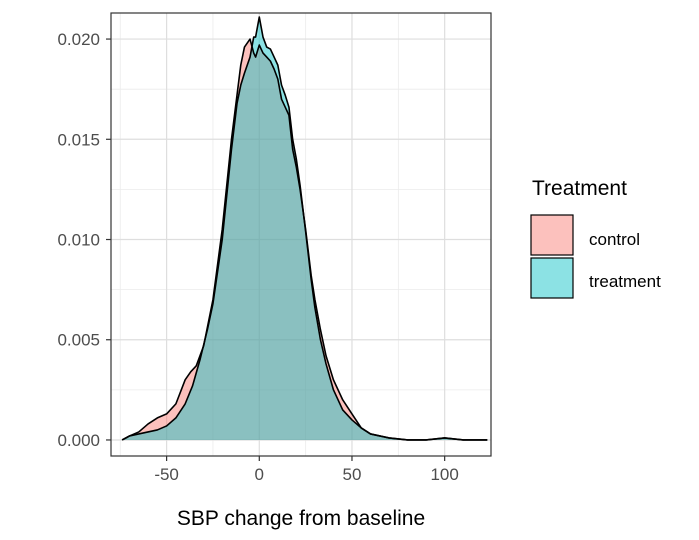 Image resolution: width=699 pixels, height=540 pixels. What do you see at coordinates (78, 440) in the screenshot?
I see `y-tick-label: 0.000` at bounding box center [78, 440].